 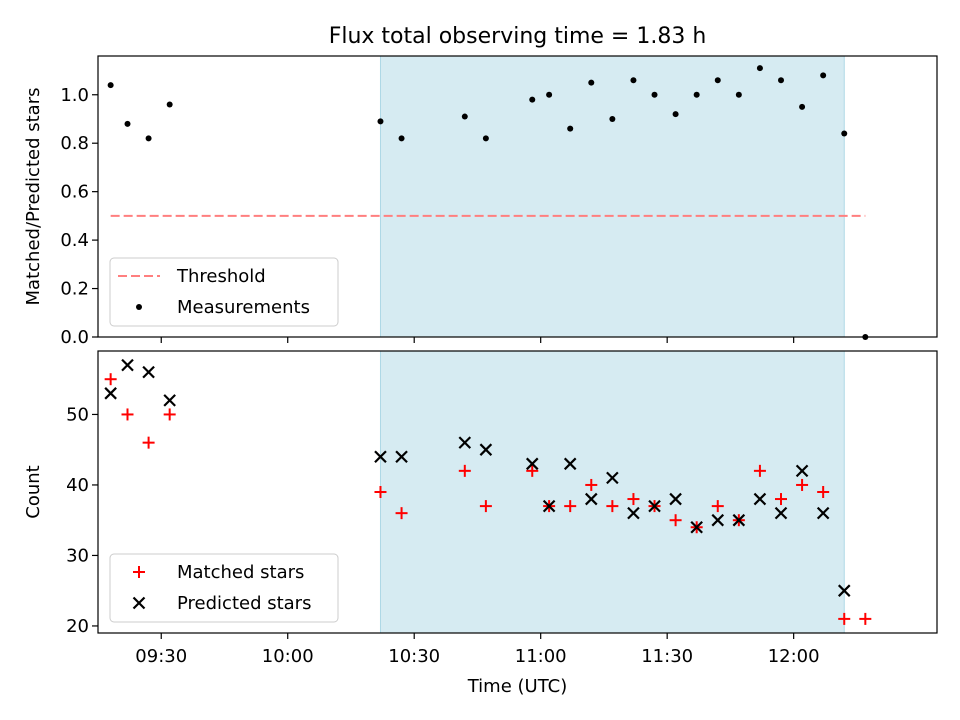 I want to click on legend-label: Predicted stars, so click(x=244, y=603).